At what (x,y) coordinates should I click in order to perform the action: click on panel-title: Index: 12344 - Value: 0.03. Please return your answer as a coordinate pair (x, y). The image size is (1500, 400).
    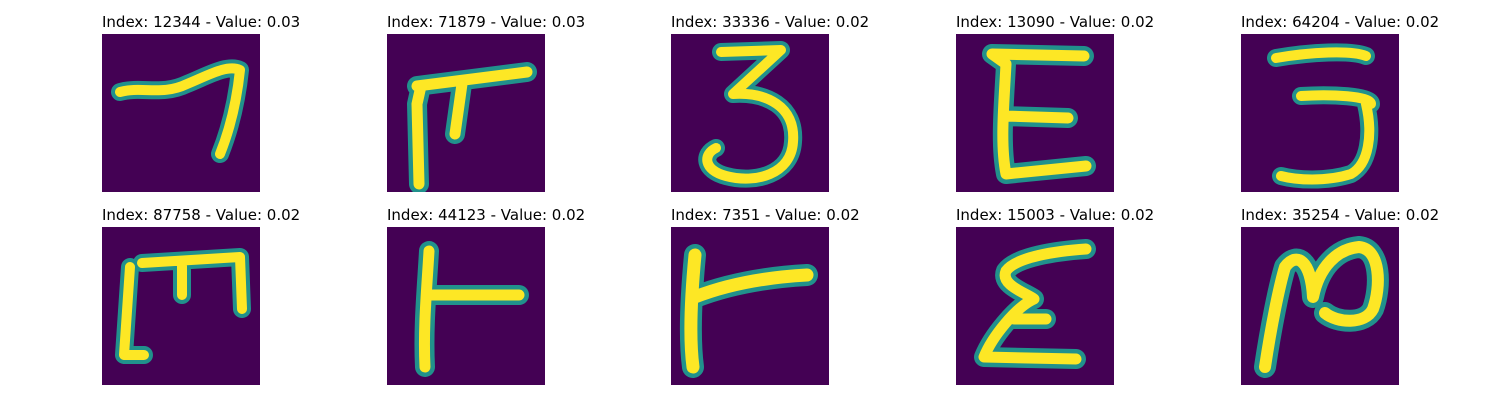
    Looking at the image, I should click on (201, 22).